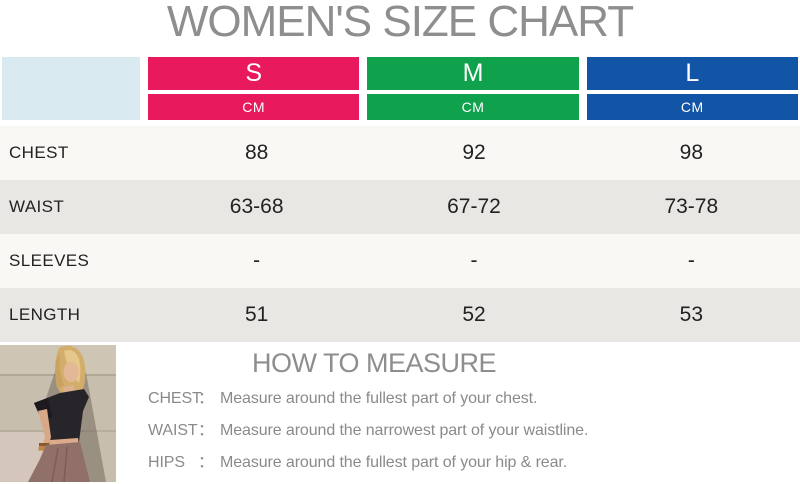  Describe the element at coordinates (691, 260) in the screenshot. I see `sleeves-value-l: -` at that location.